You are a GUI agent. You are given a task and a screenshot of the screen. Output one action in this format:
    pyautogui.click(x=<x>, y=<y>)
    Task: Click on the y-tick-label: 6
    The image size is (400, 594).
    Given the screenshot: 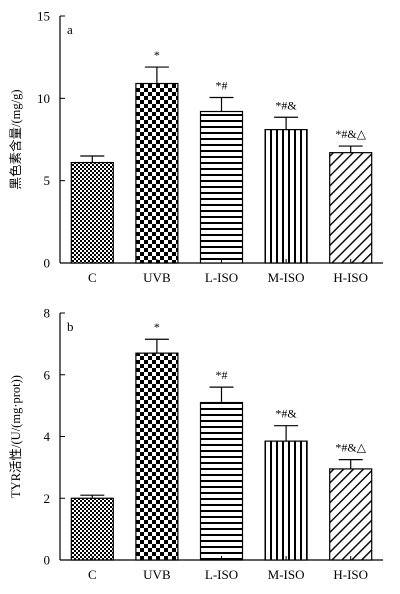 What is the action you would take?
    pyautogui.click(x=47, y=374)
    